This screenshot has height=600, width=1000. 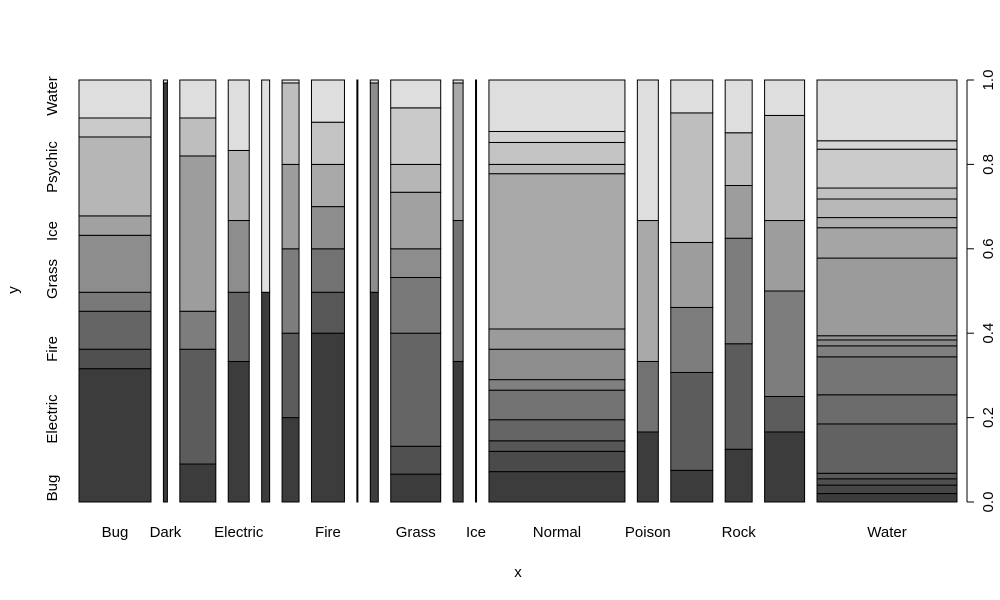 I want to click on x-tick-label: Water, so click(x=886, y=532).